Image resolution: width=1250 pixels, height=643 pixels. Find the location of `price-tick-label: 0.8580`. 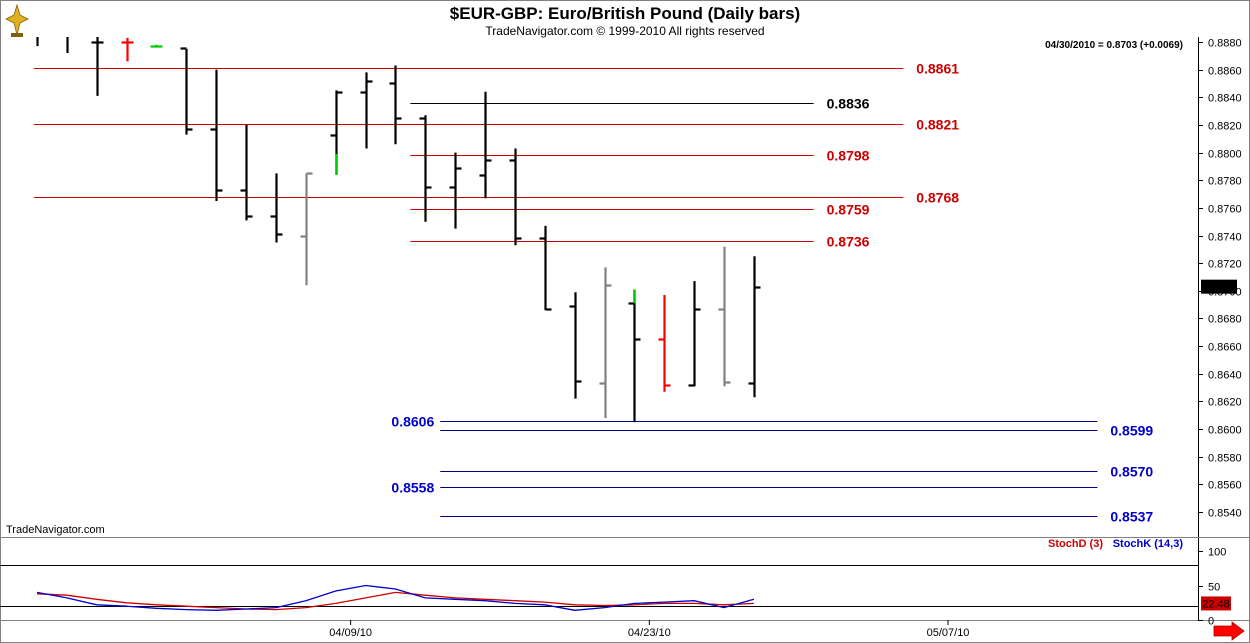

price-tick-label: 0.8580 is located at coordinates (1225, 459).